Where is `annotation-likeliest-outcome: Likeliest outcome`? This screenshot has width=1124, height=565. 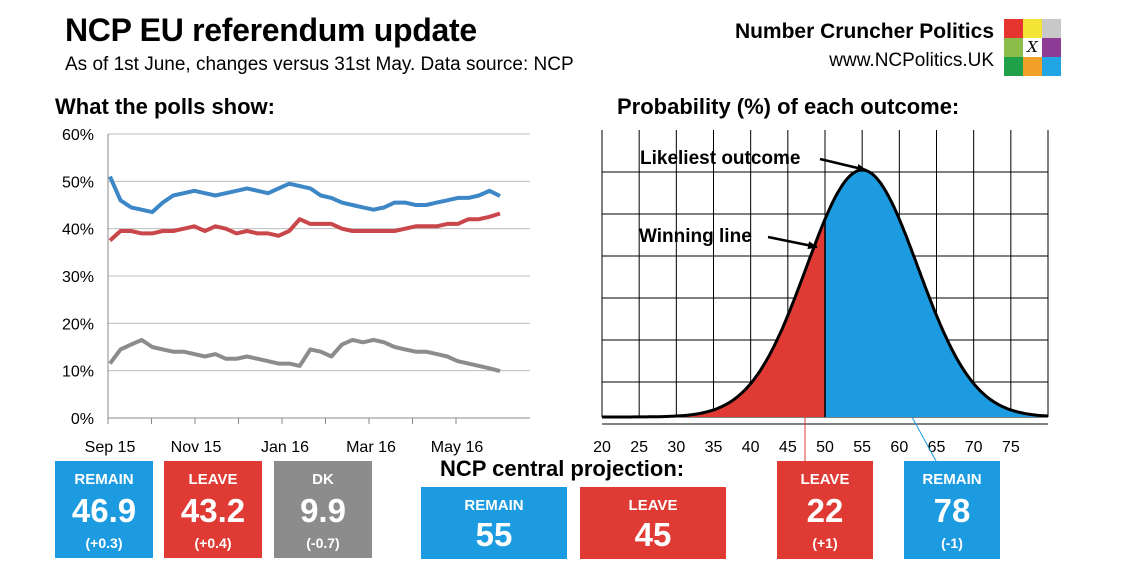
annotation-likeliest-outcome: Likeliest outcome is located at coordinates (753, 160).